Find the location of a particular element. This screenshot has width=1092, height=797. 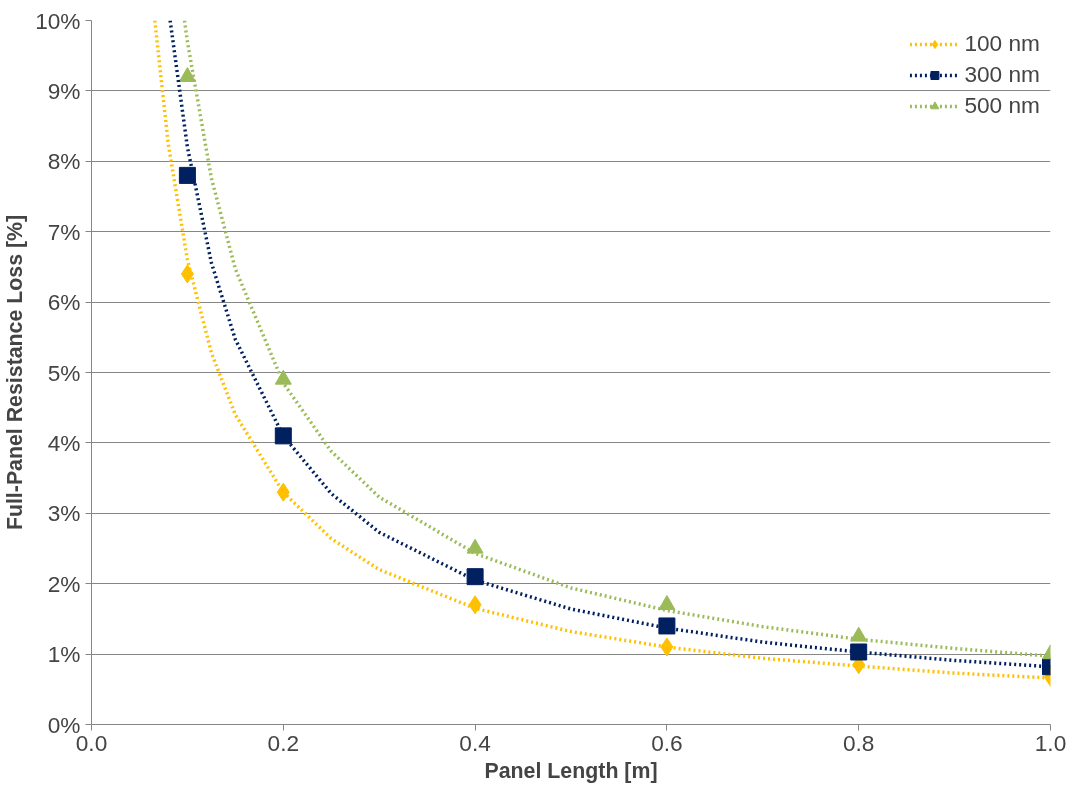

x-tick-label: 0.6 is located at coordinates (667, 742).